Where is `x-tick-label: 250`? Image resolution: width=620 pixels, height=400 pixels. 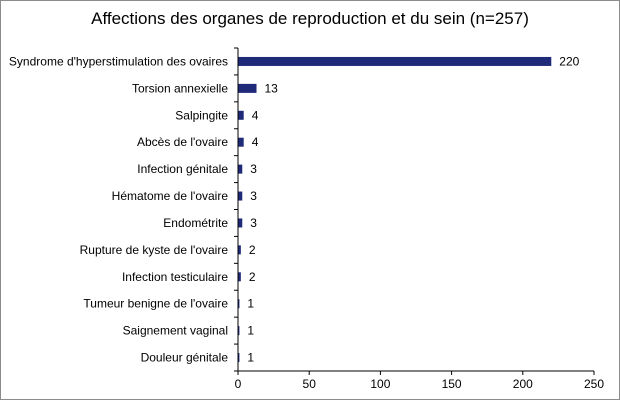 x-tick-label: 250 is located at coordinates (594, 384).